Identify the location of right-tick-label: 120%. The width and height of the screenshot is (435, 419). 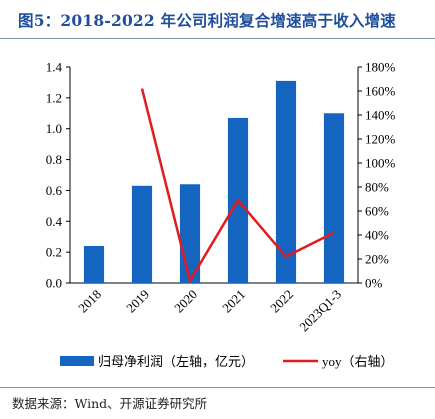
(380, 139).